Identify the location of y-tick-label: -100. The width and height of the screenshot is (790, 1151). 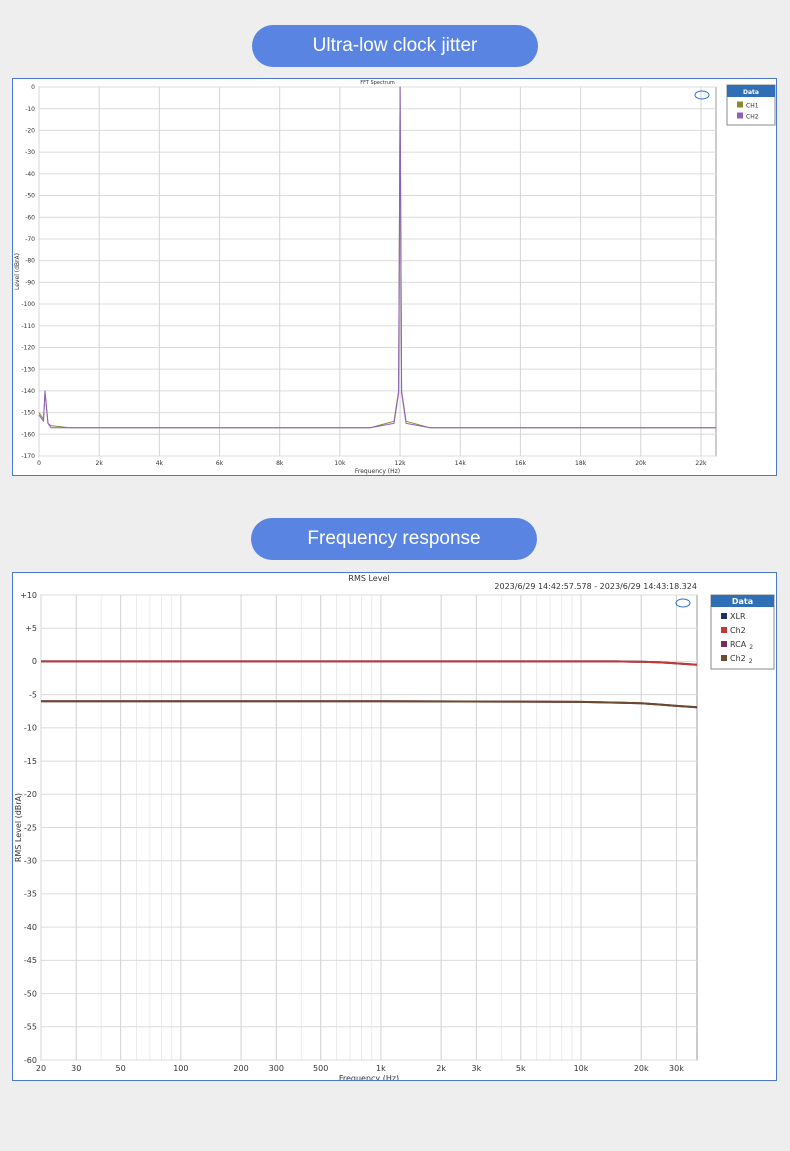
(28, 304).